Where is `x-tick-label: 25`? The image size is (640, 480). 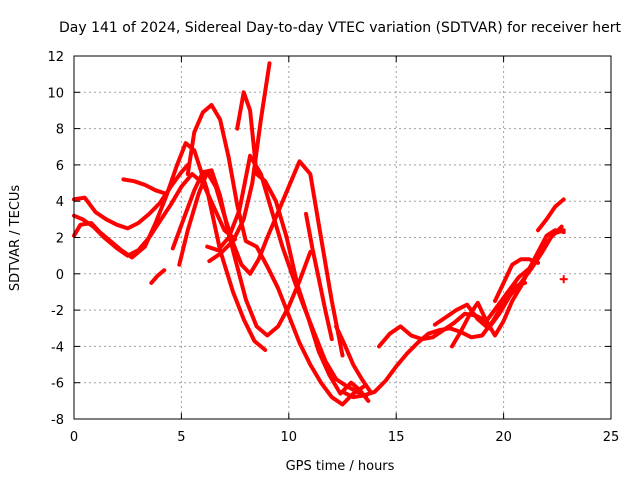
x-tick-label: 25 is located at coordinates (611, 437).